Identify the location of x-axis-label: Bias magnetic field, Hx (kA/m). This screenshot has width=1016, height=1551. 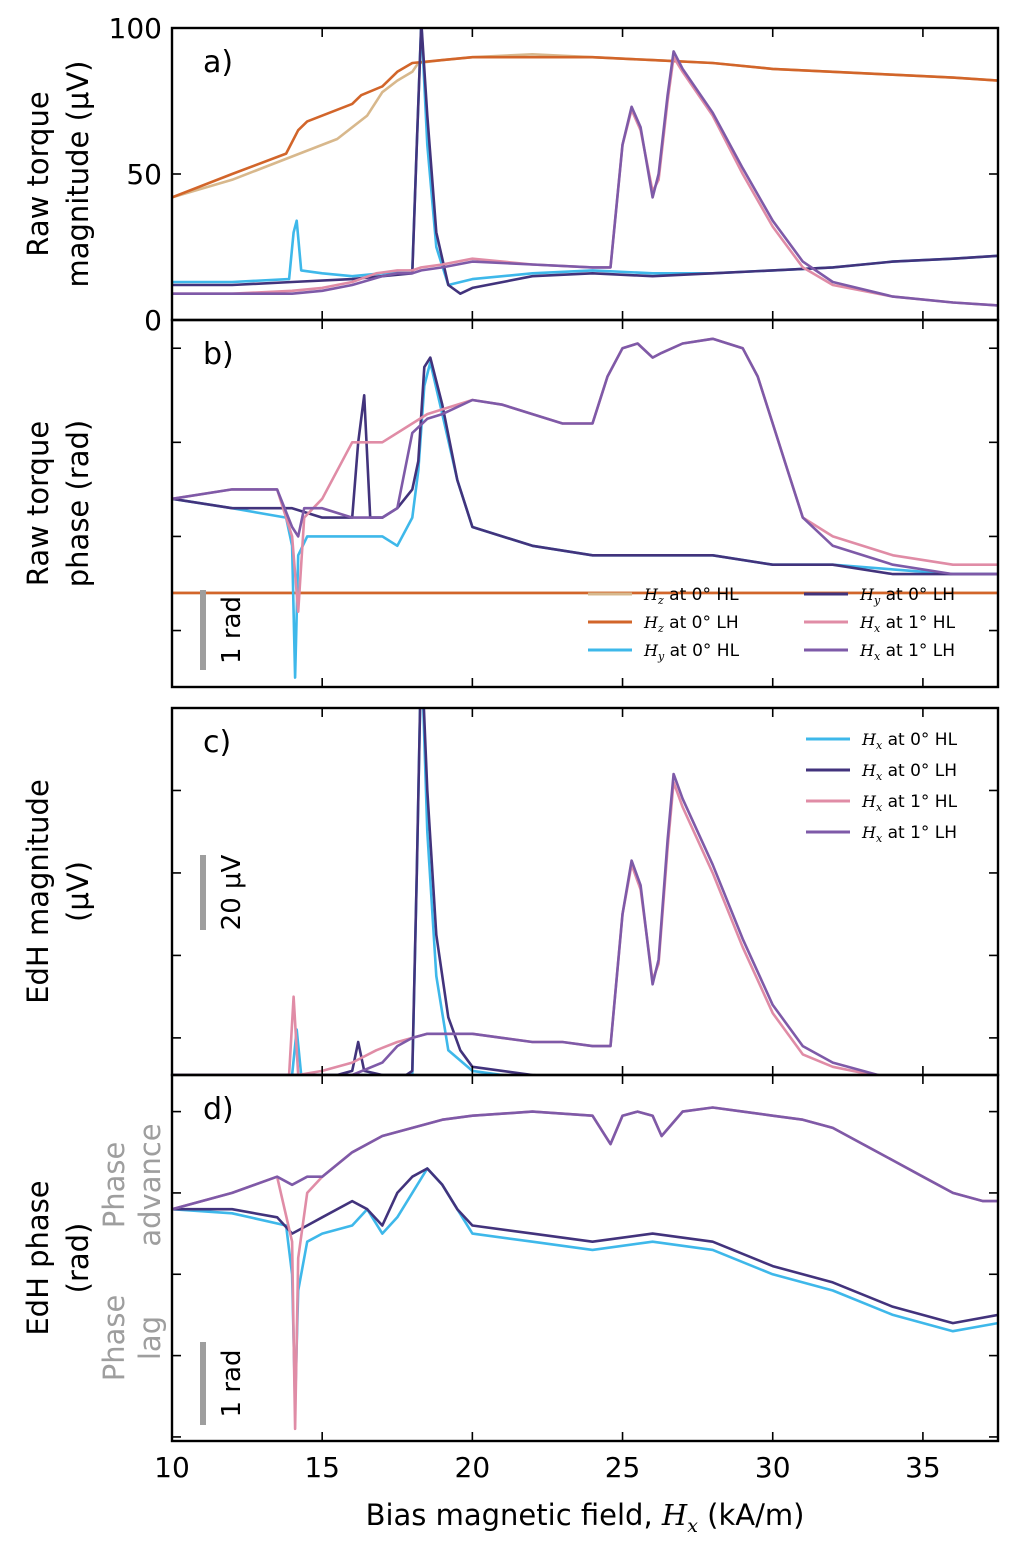
(585, 1517).